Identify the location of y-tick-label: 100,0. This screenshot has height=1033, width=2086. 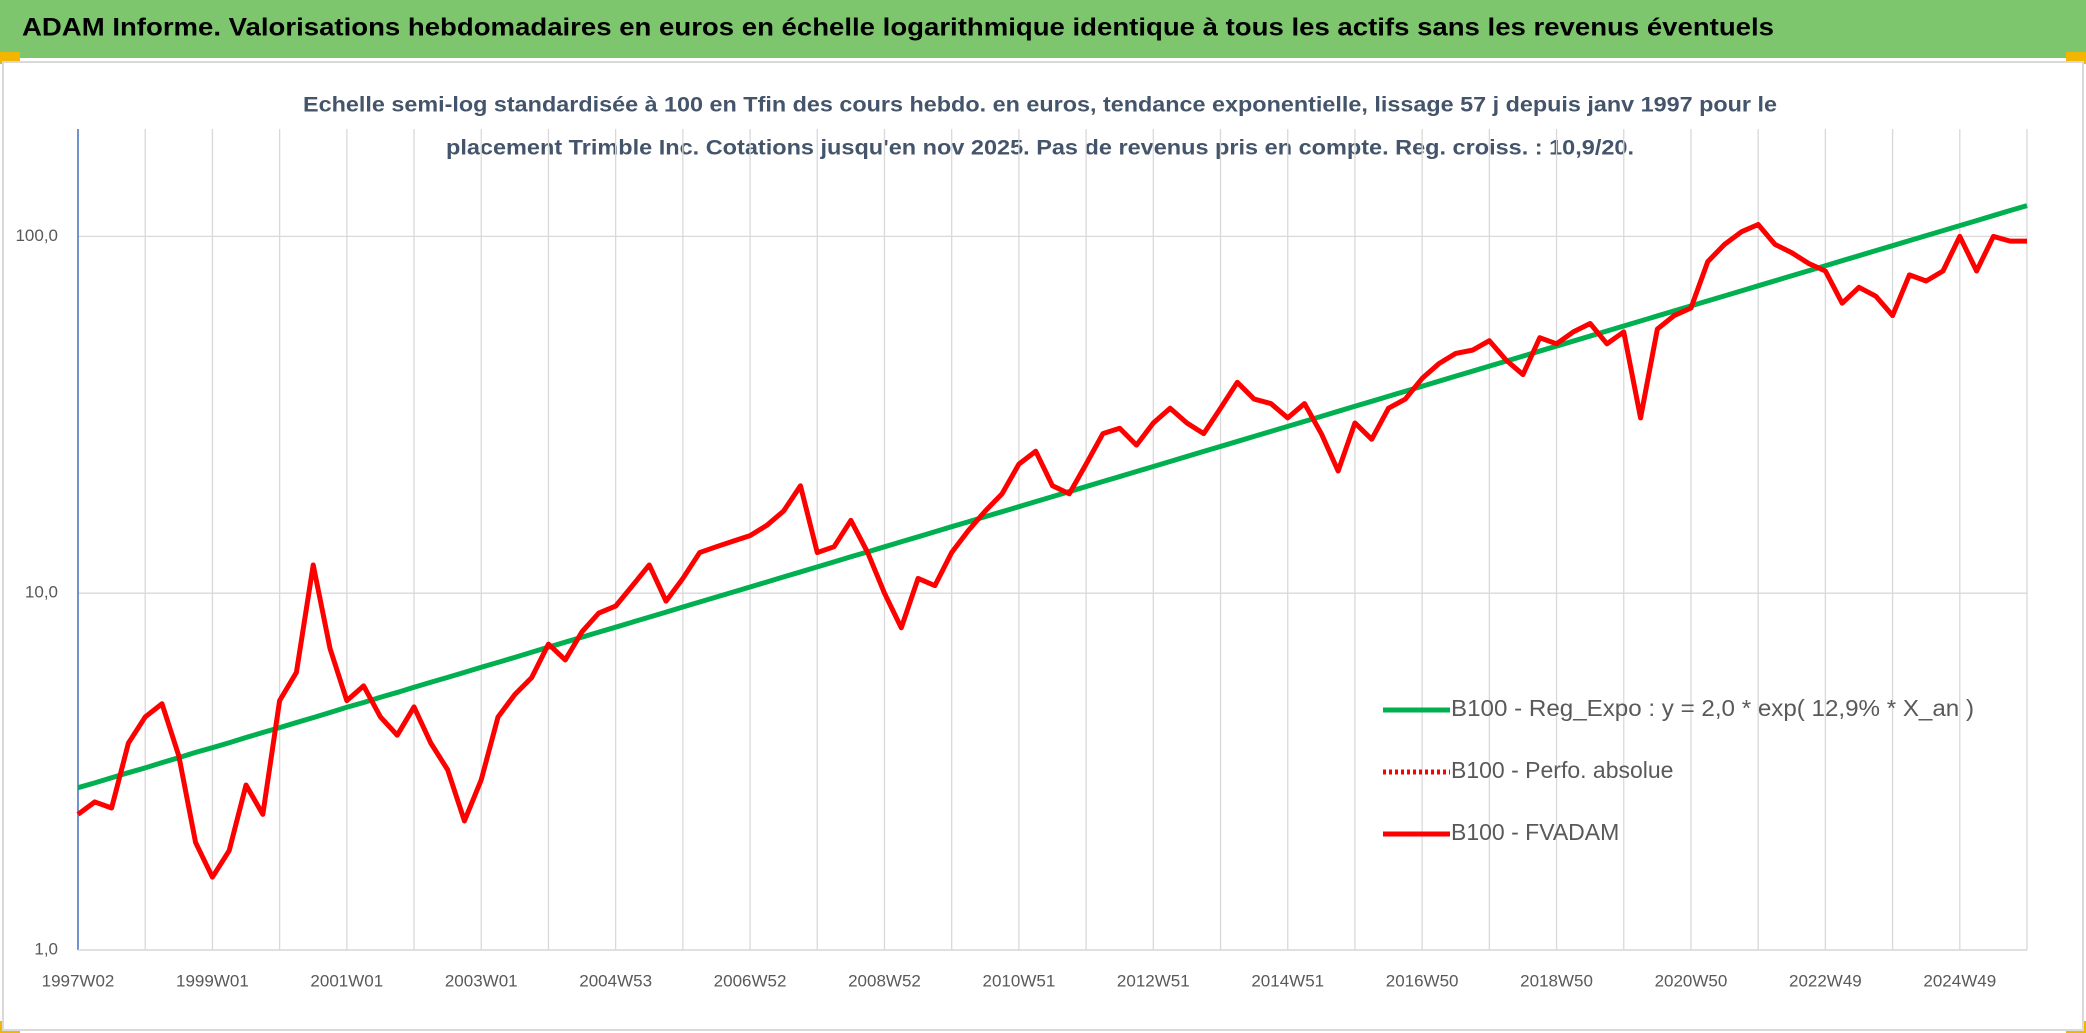
(36, 235).